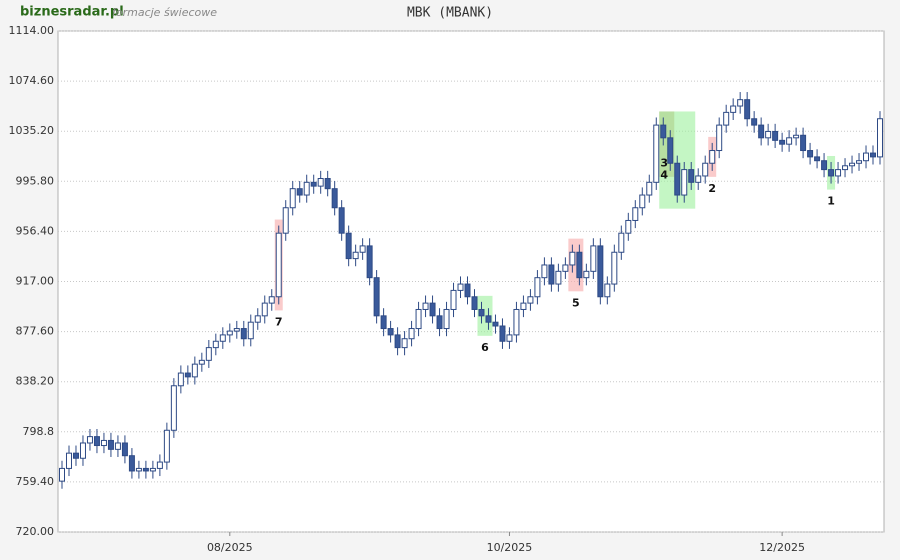  I want to click on x-tick-label: 08/2025, so click(230, 547).